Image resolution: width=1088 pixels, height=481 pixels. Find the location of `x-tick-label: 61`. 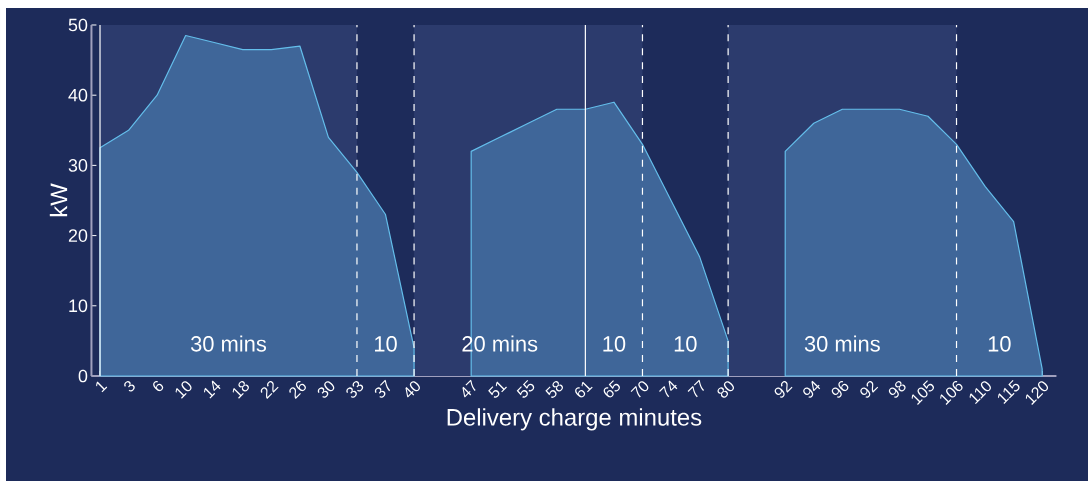

x-tick-label: 61 is located at coordinates (584, 389).